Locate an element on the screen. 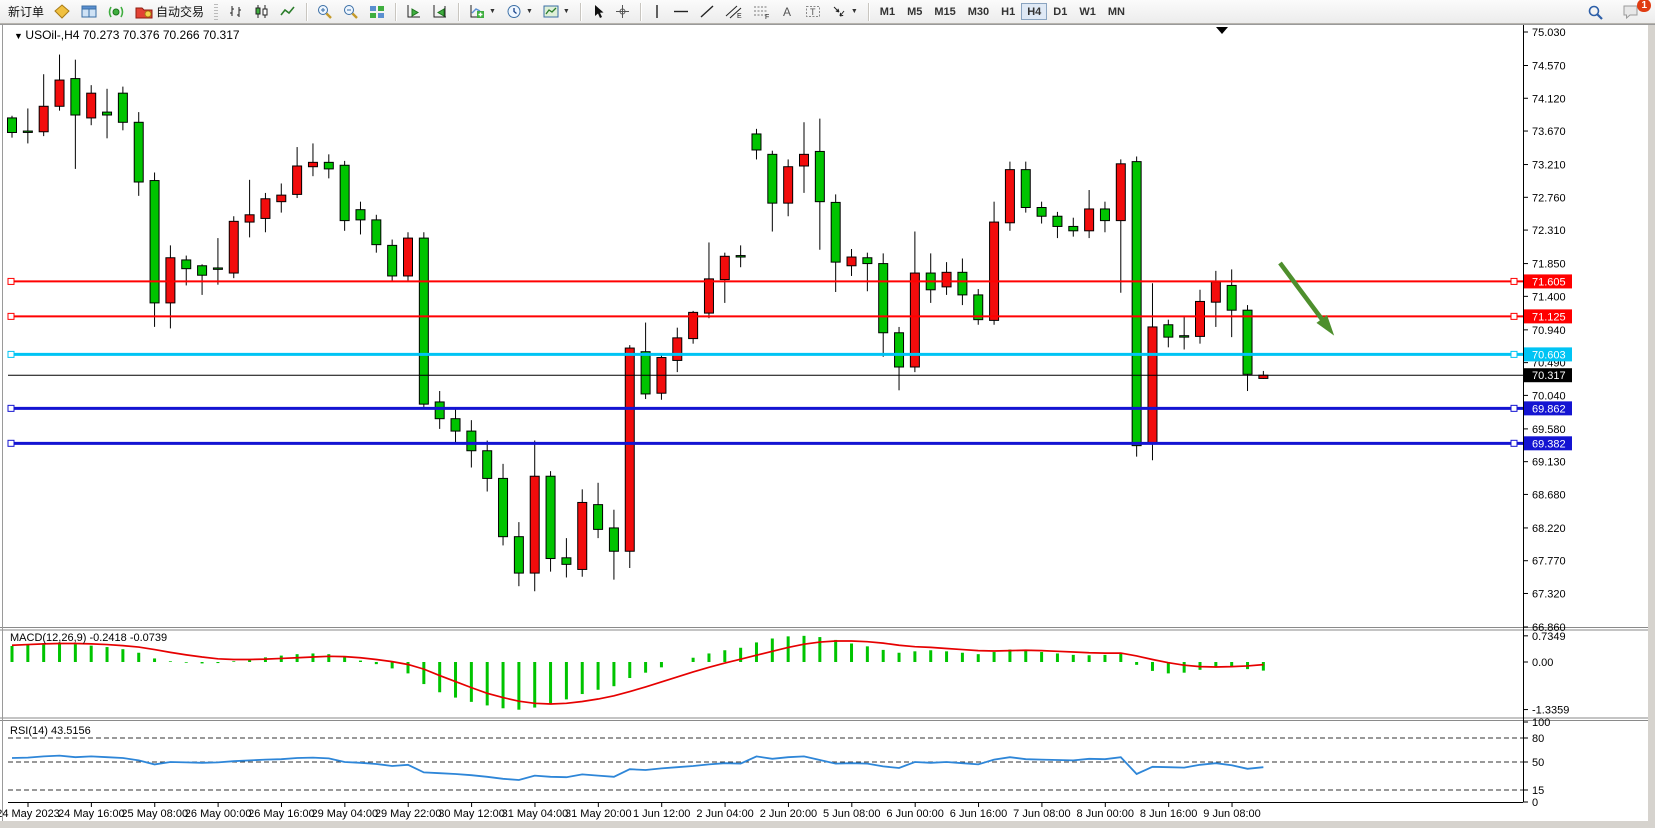  time-tick-label: 25 May 08:00 is located at coordinates (154, 814).